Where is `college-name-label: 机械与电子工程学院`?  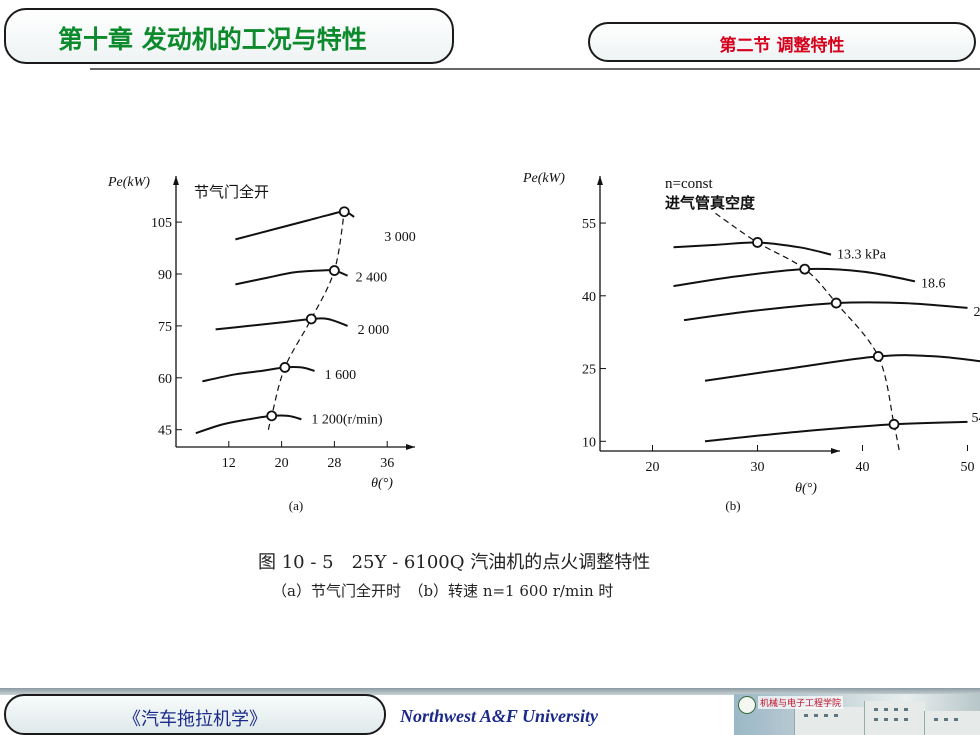 college-name-label: 机械与电子工程学院 is located at coordinates (801, 702).